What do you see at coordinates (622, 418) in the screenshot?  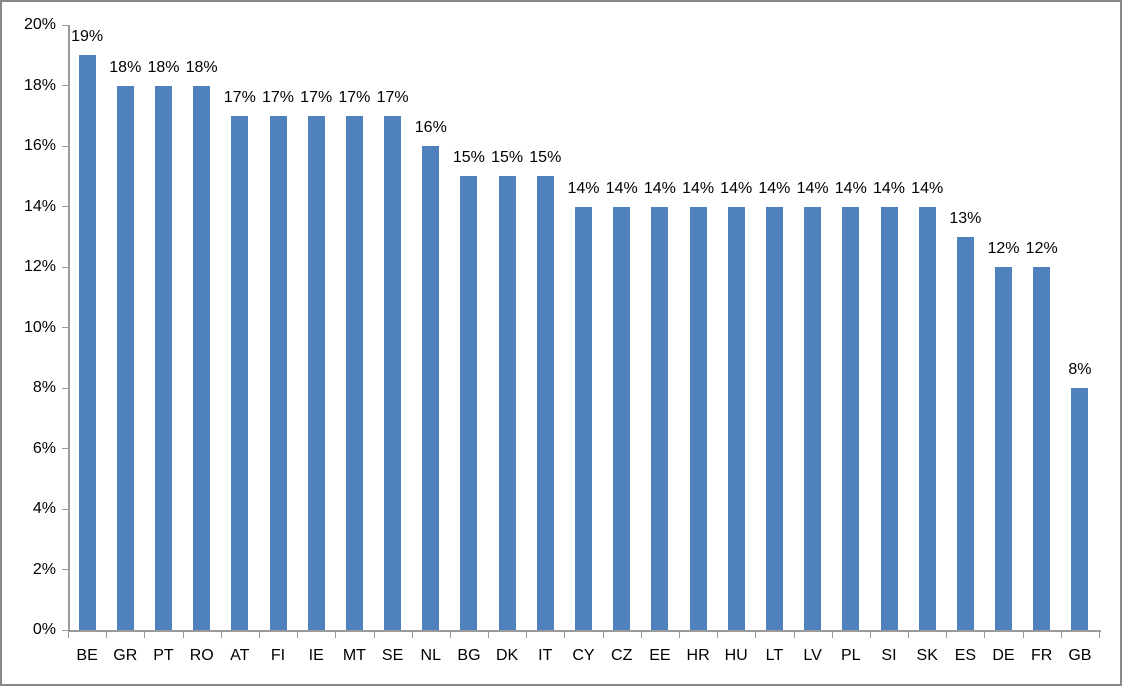 I see `bar-CZ` at bounding box center [622, 418].